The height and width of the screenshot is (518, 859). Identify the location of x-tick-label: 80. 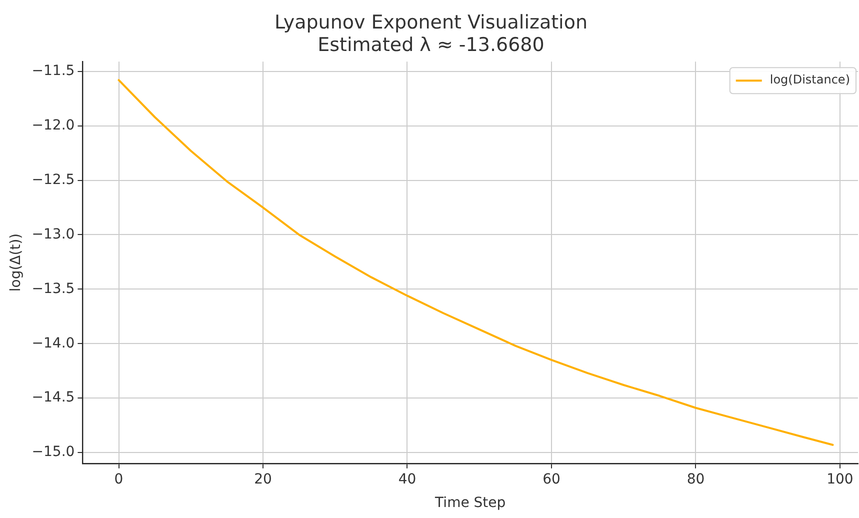
(695, 479).